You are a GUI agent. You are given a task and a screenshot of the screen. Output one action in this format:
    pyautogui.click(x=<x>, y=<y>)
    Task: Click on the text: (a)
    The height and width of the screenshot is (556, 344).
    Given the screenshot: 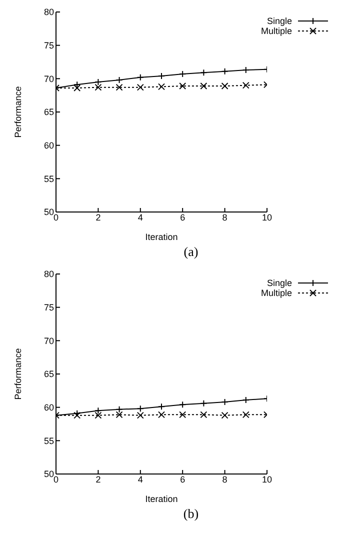 What is the action you would take?
    pyautogui.click(x=191, y=252)
    